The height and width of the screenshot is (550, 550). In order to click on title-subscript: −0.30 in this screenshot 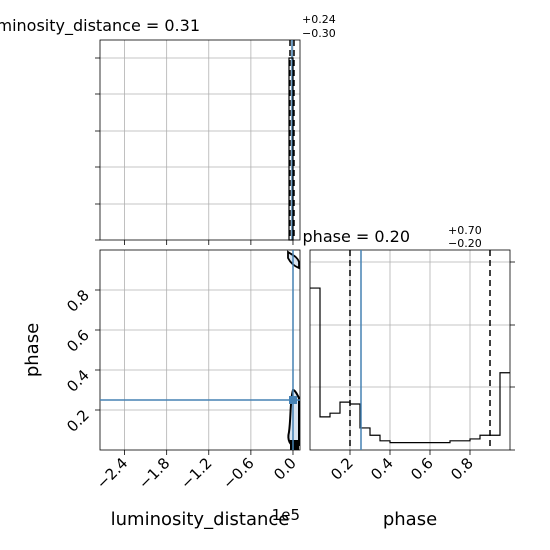, I will do `click(319, 33)`.